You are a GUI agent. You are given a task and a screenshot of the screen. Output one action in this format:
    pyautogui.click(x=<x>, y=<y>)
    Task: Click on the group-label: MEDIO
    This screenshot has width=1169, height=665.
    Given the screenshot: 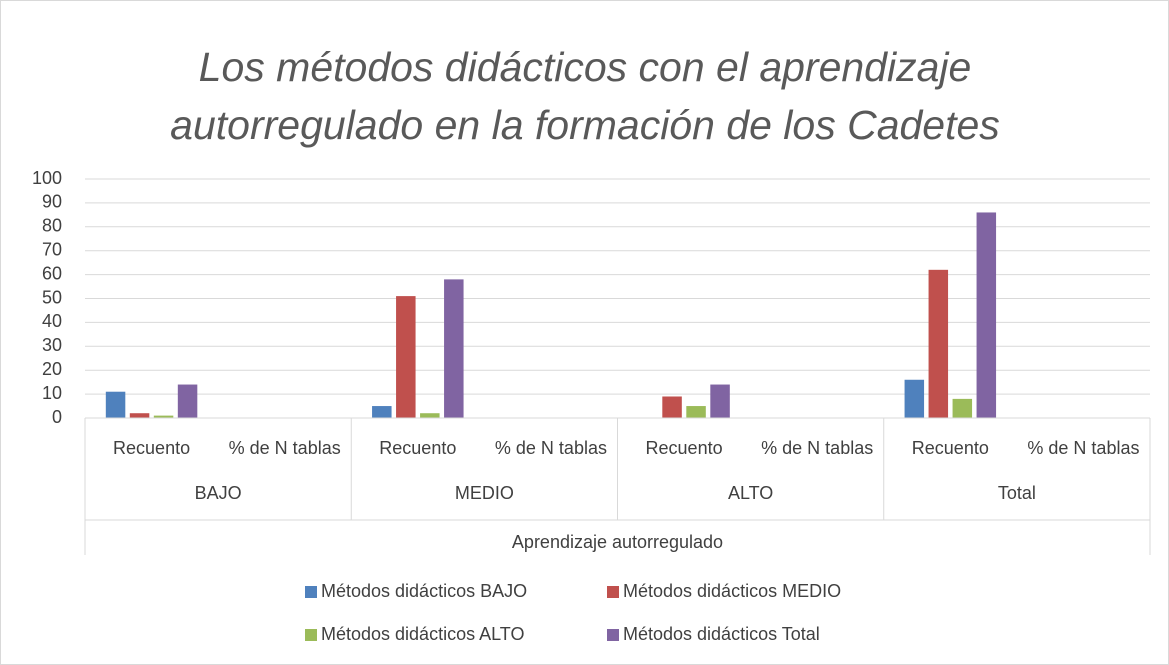 What is the action you would take?
    pyautogui.click(x=484, y=493)
    